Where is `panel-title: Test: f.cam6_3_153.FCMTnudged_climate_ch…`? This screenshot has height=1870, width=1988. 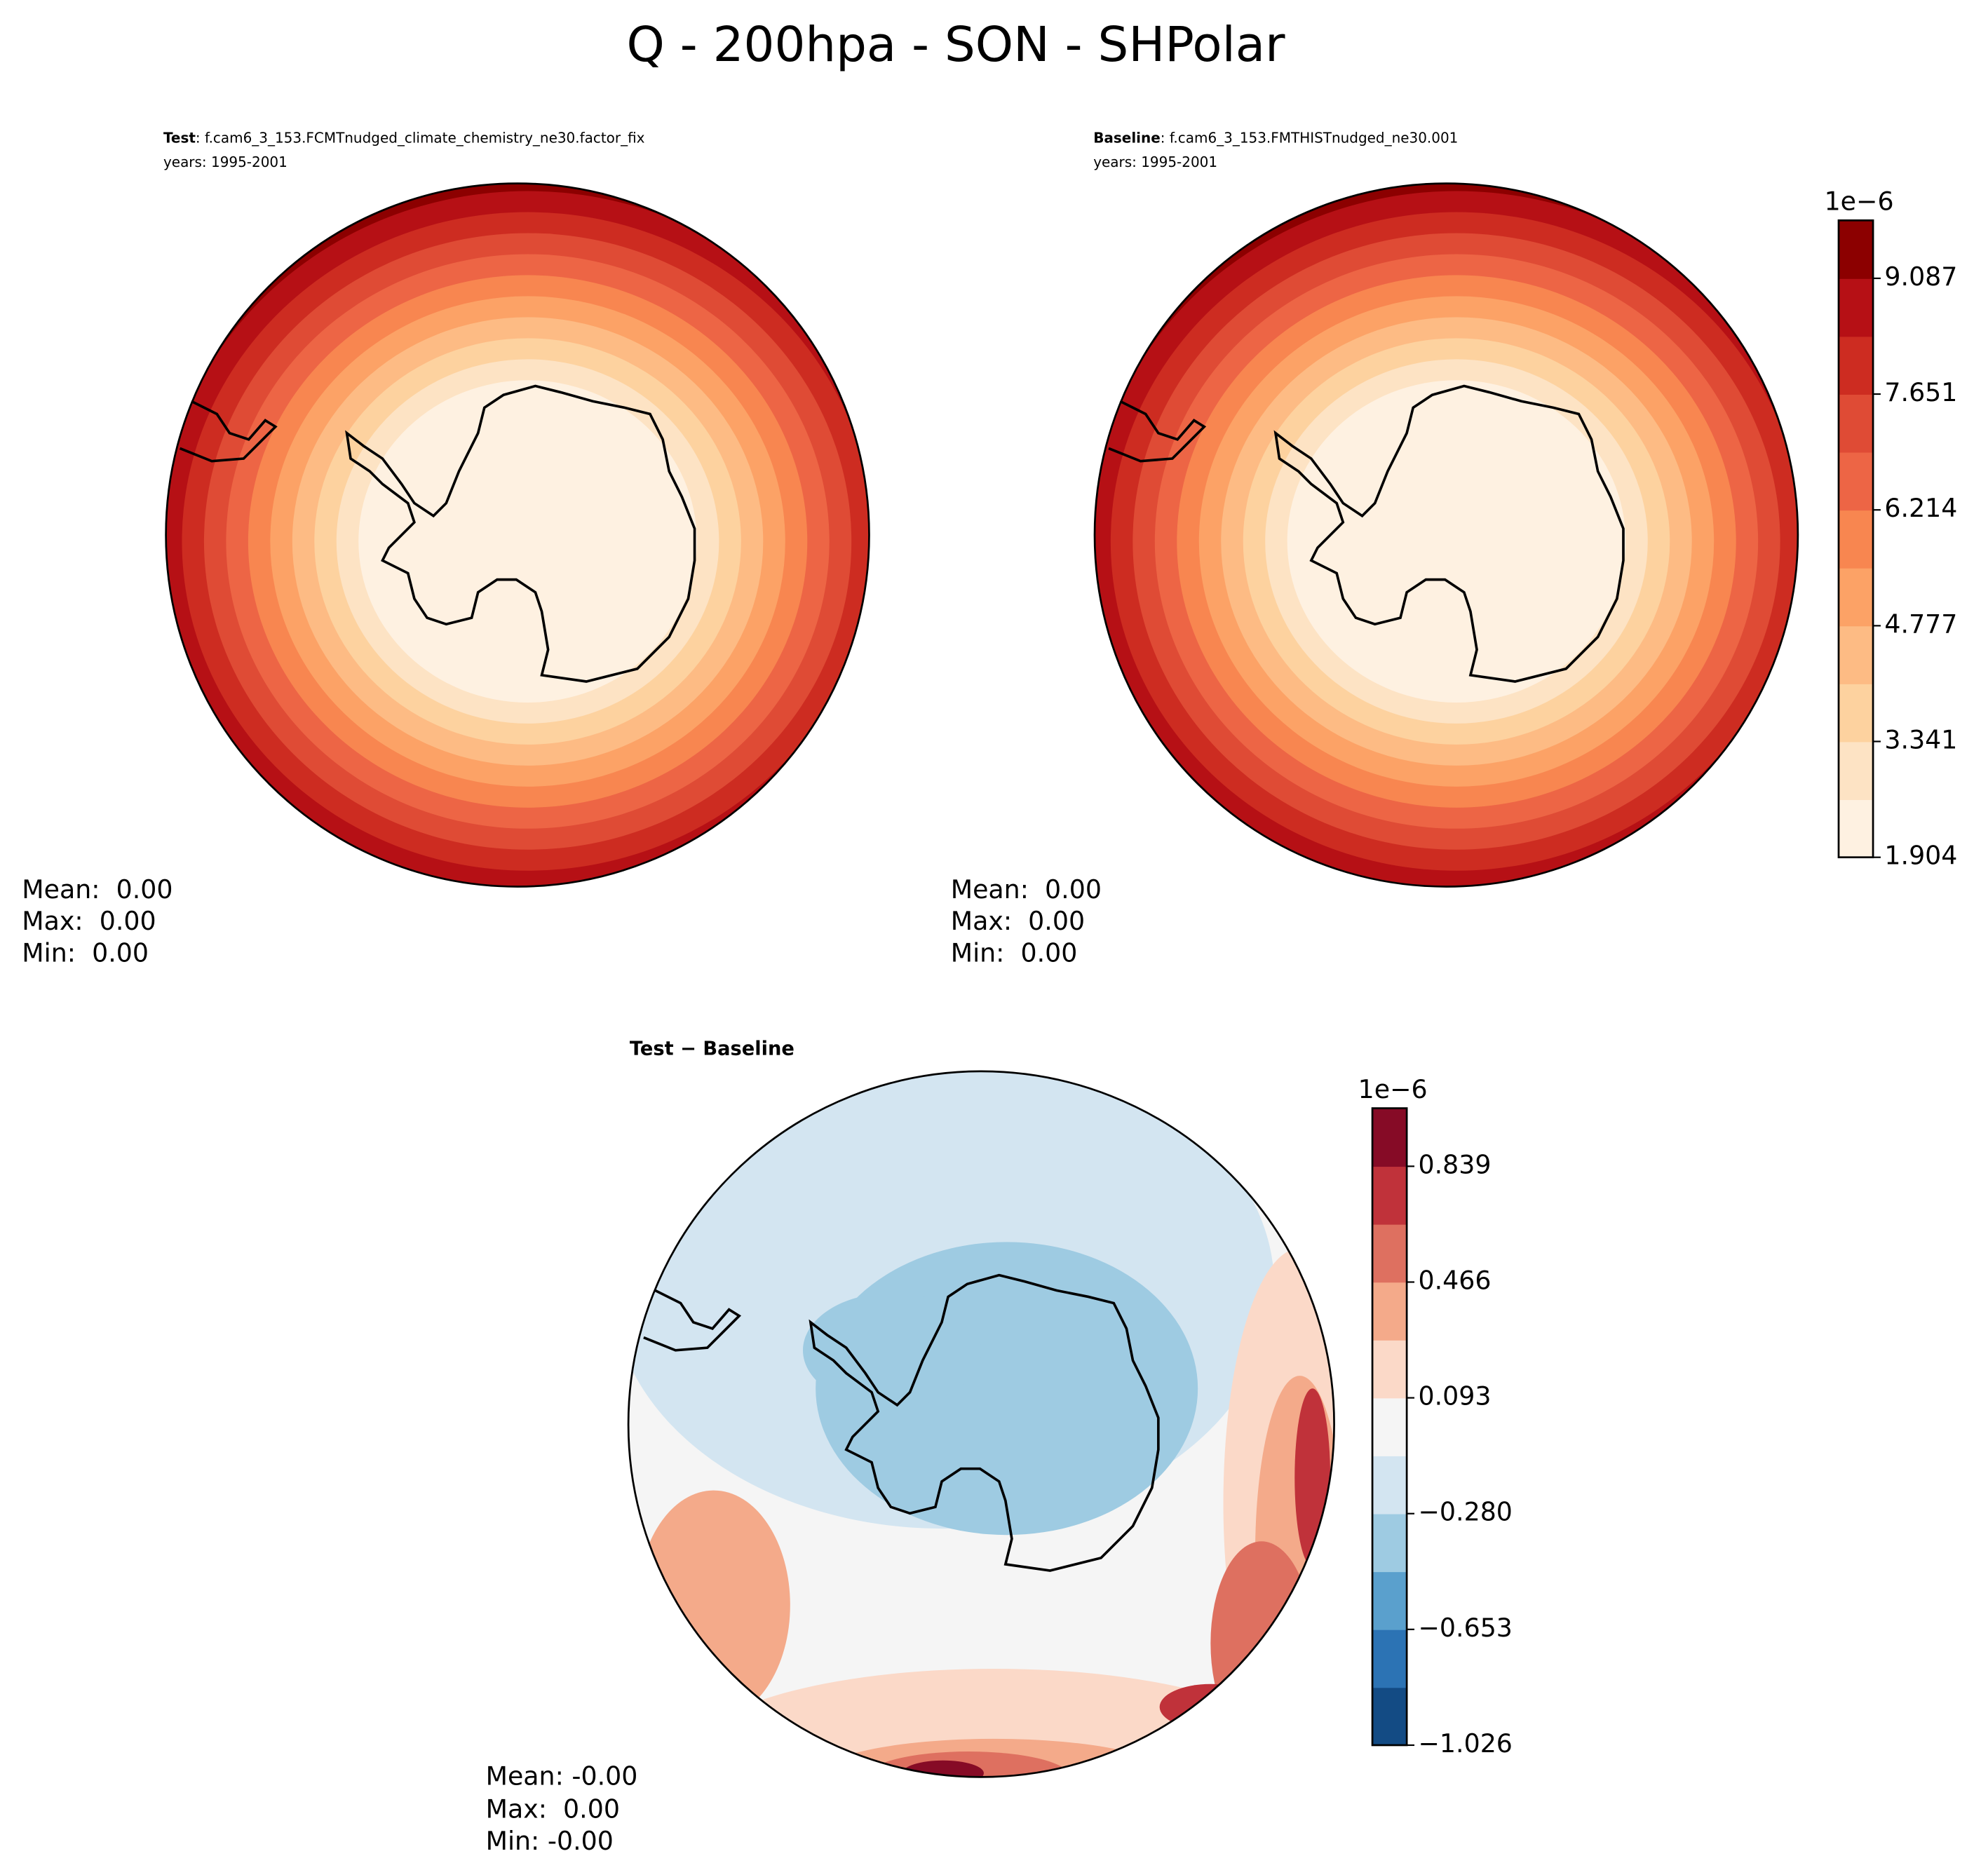
panel-title: Test: f.cam6_3_153.FCMTnudged_climate_ch… is located at coordinates (404, 138).